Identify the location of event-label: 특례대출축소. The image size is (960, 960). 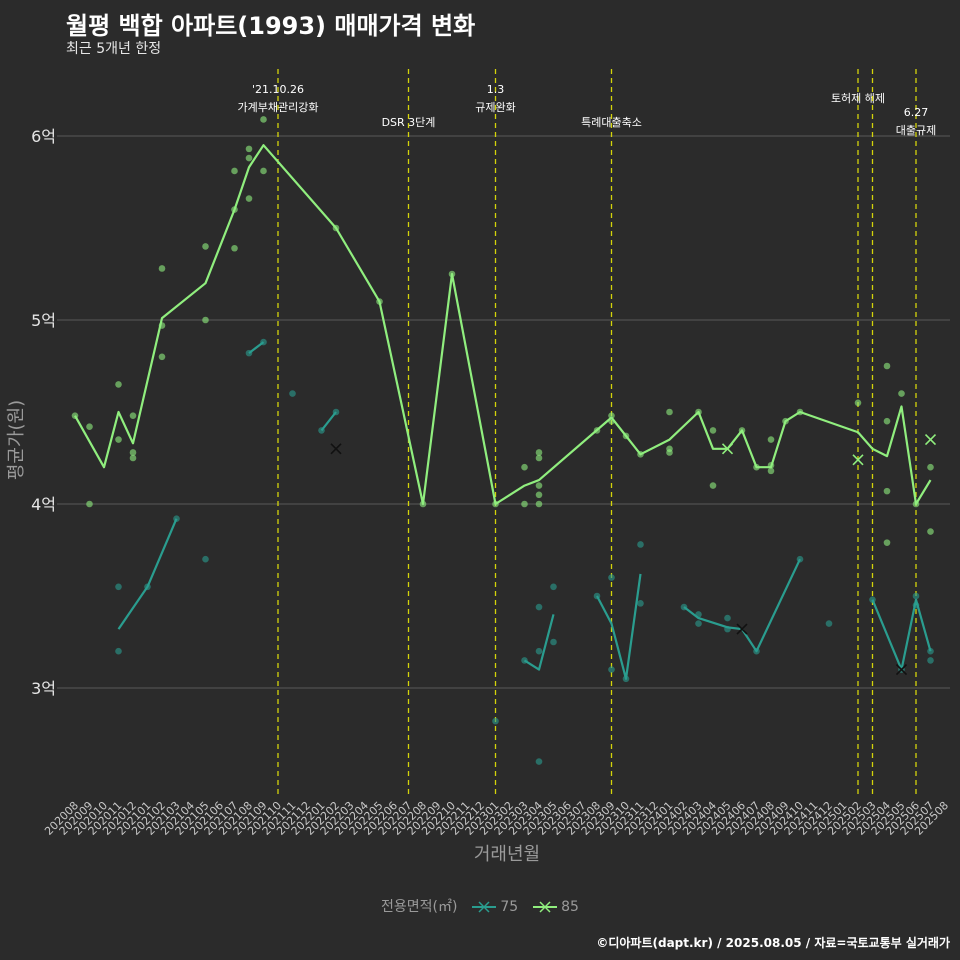
(611, 122).